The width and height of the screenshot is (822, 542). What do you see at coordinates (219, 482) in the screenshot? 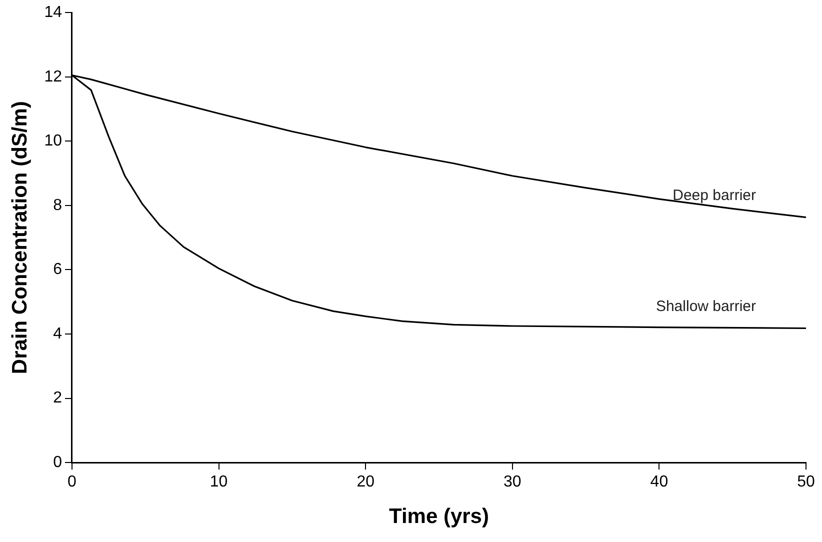
I see `x-tick-label: 10` at bounding box center [219, 482].